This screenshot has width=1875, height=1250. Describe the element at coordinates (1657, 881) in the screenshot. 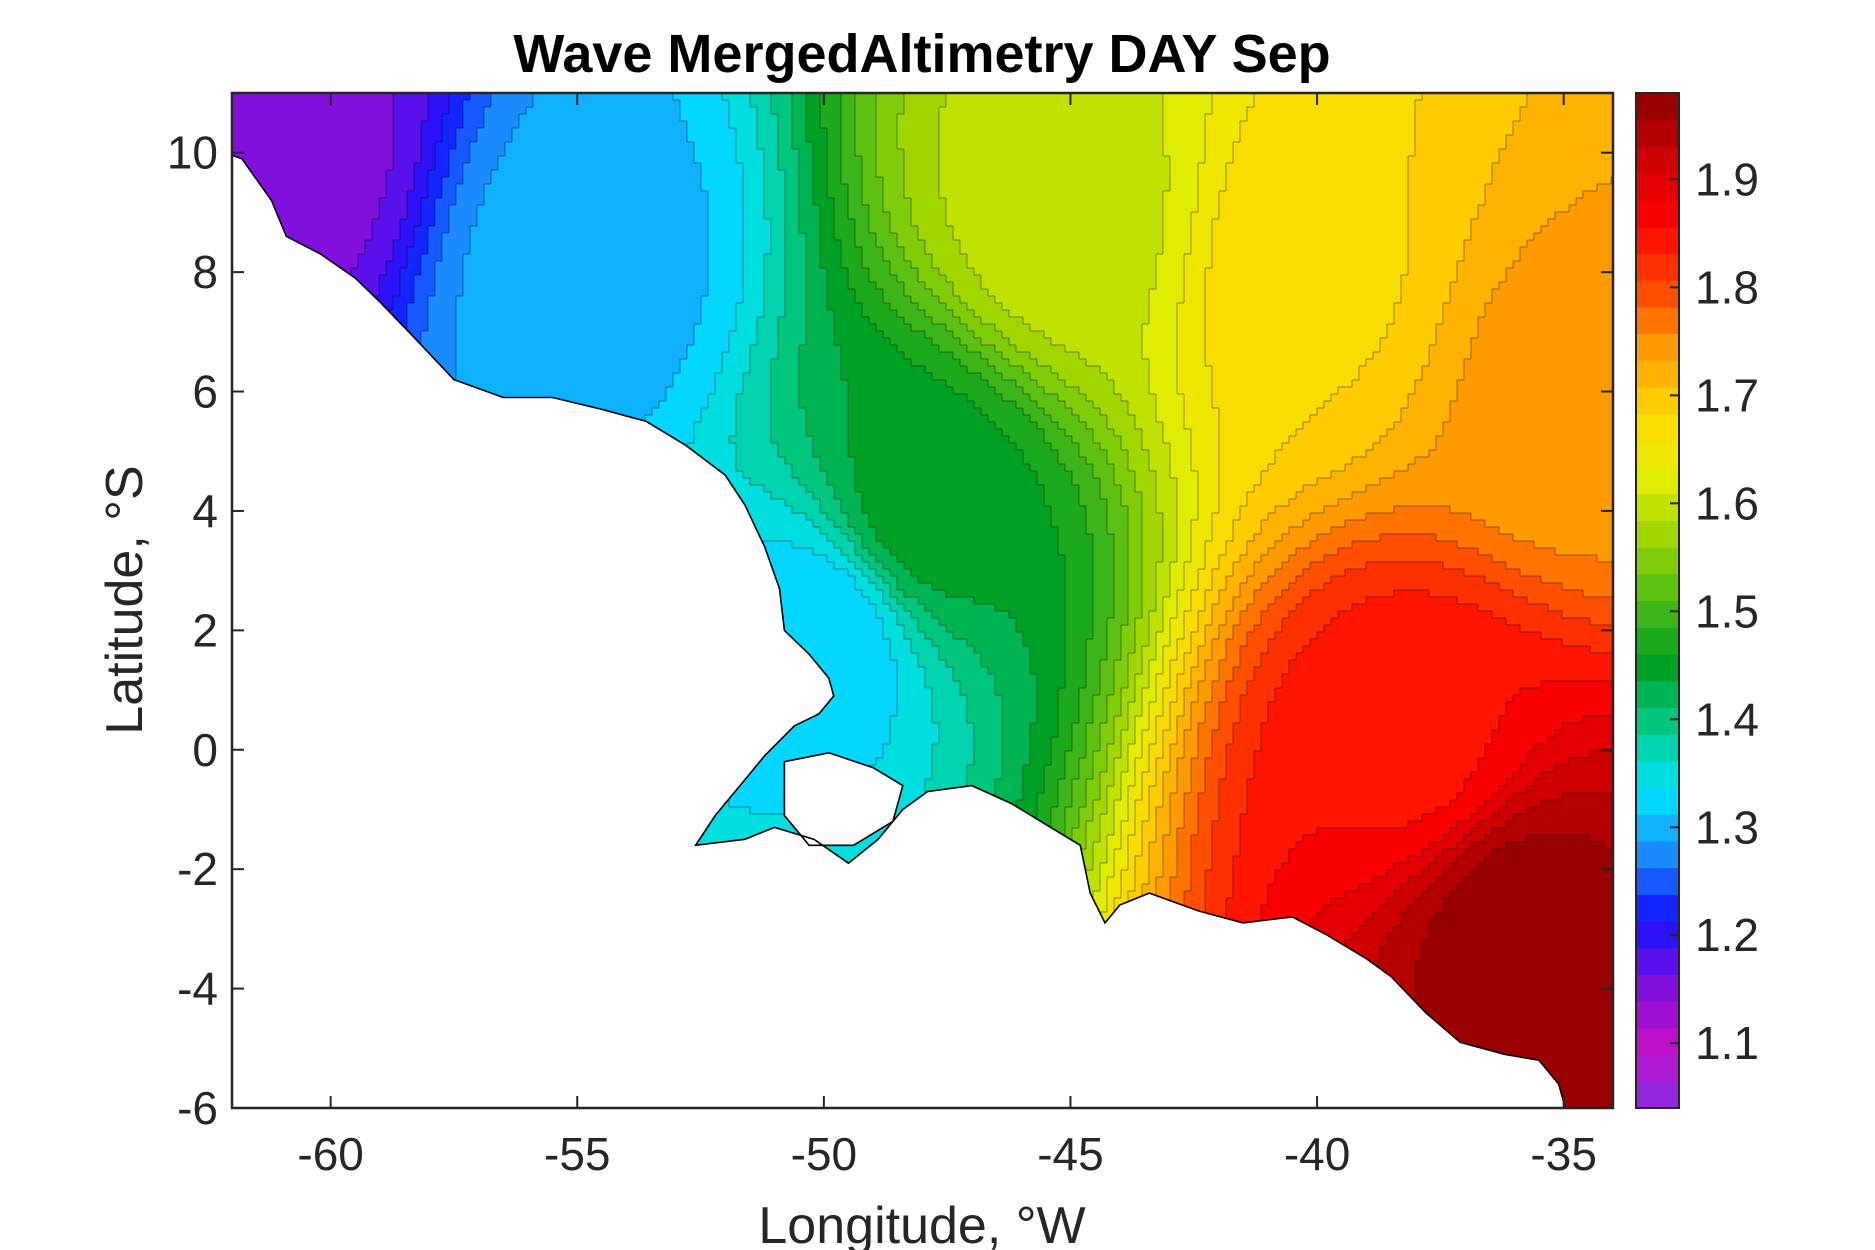

I see `colorbar-band` at that location.